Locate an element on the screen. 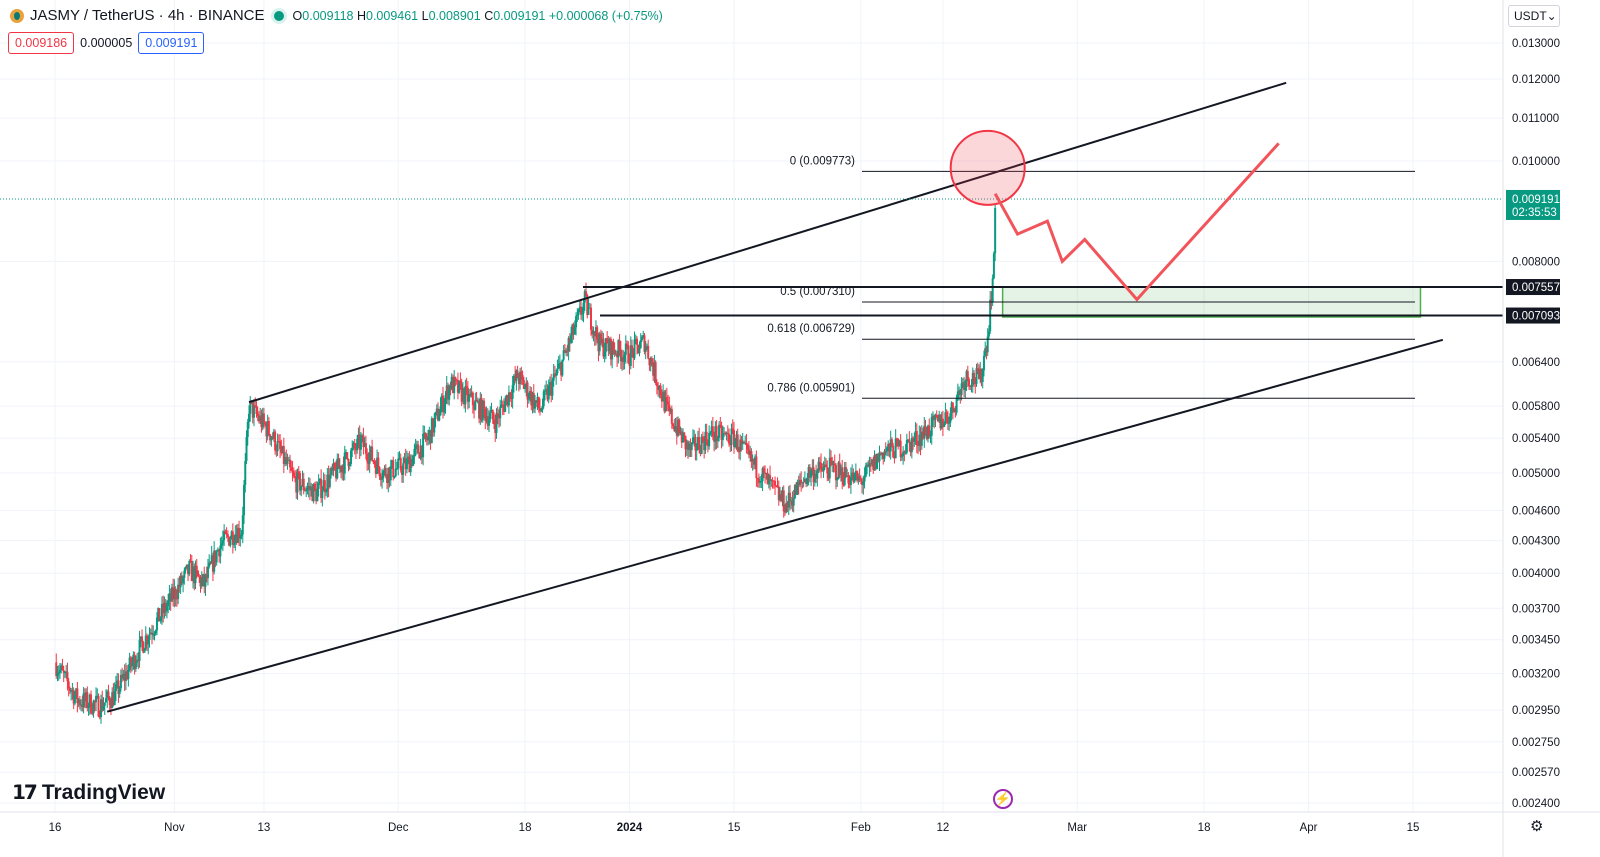 The image size is (1600, 857). tradingview-logo: 𝟭𝟳 TradingView is located at coordinates (88, 792).